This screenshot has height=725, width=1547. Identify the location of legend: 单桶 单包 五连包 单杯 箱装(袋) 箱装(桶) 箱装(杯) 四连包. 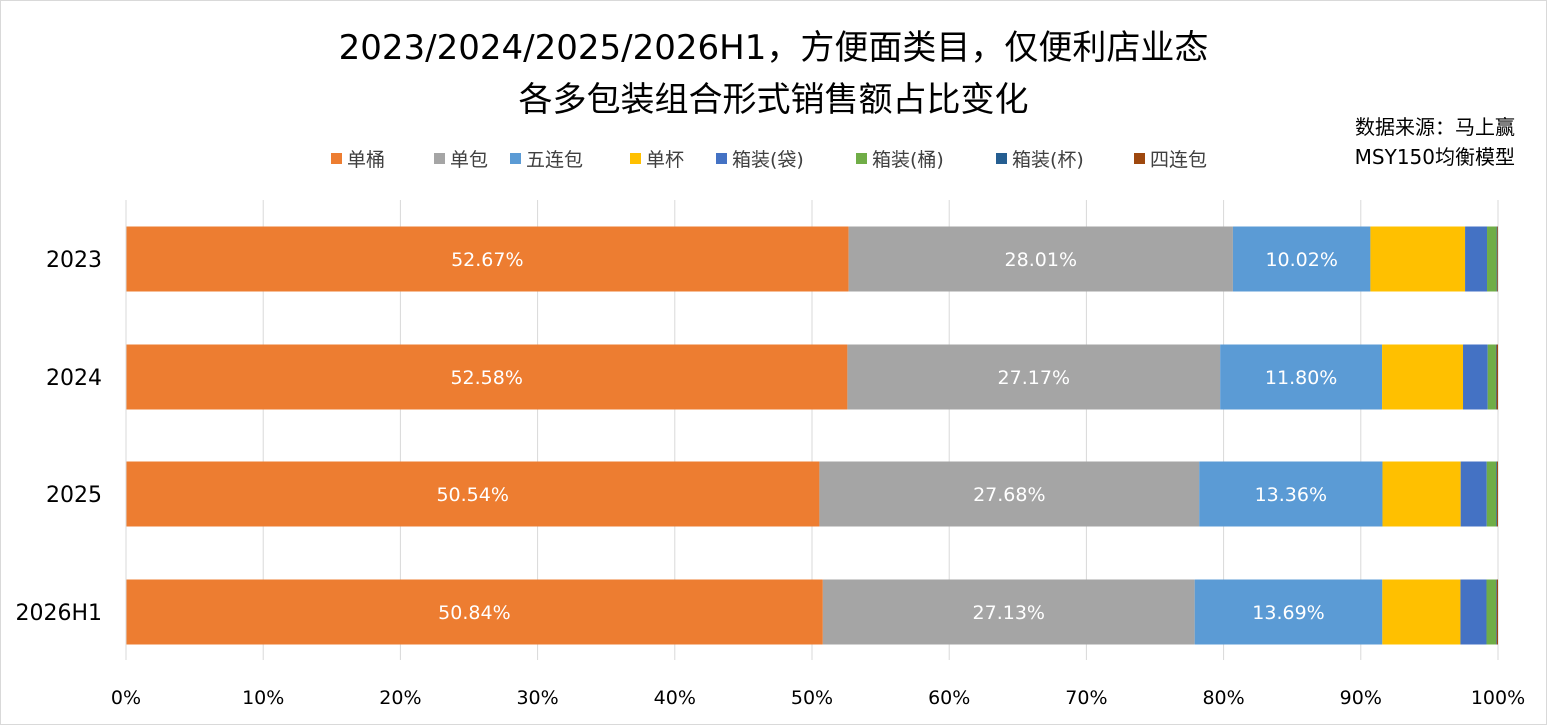
(769, 160).